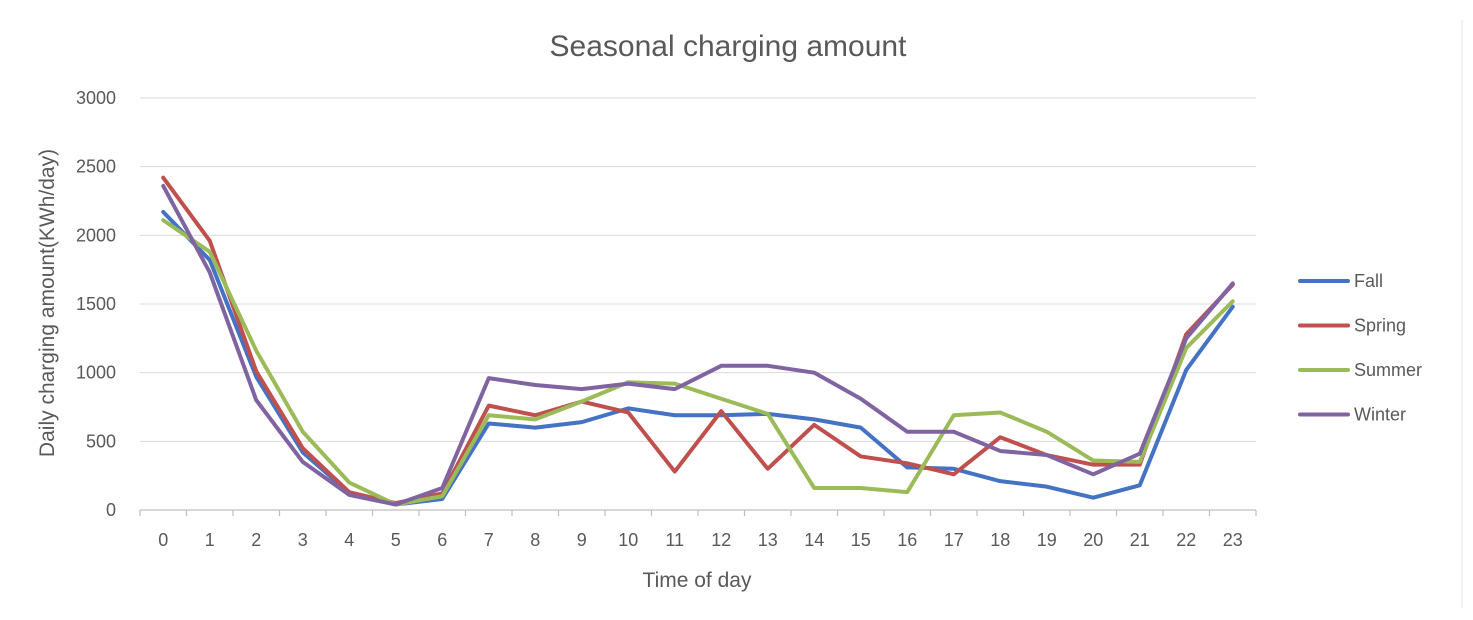 The image size is (1473, 620). Describe the element at coordinates (697, 580) in the screenshot. I see `x-axis-title: Time of day` at that location.